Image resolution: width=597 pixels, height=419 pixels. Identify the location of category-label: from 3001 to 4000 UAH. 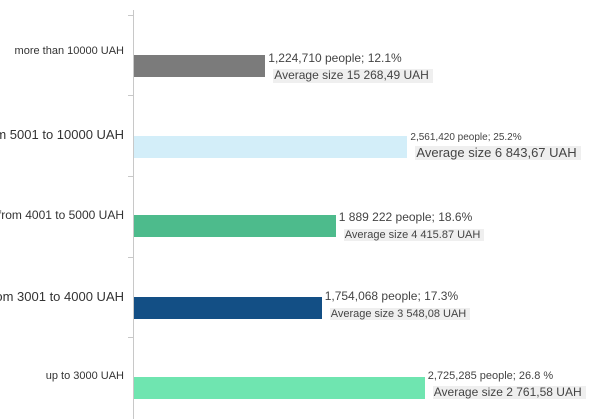
(62, 296).